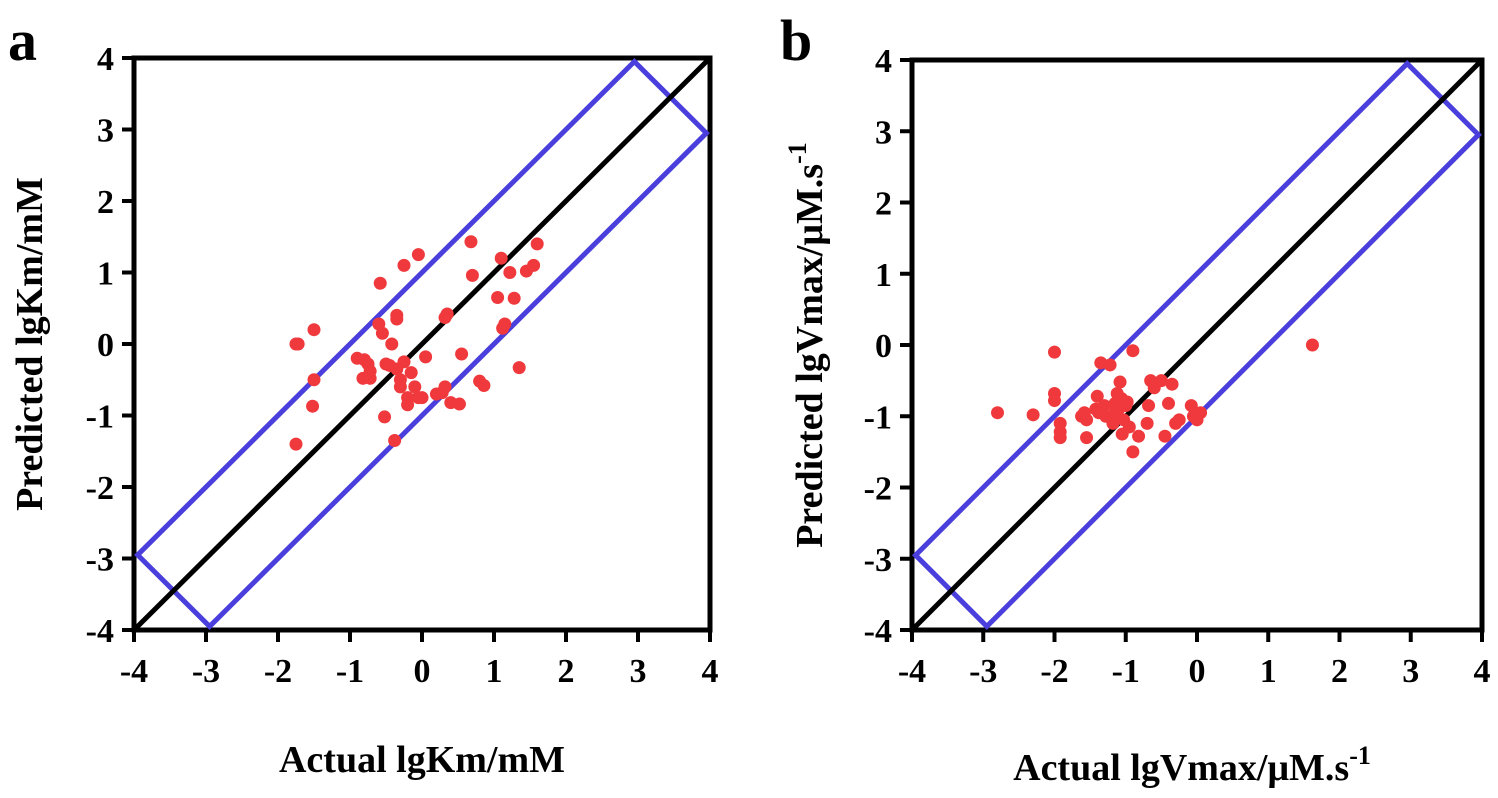 This screenshot has width=1498, height=798. Describe the element at coordinates (134, 671) in the screenshot. I see `panel-a-x-tick-label: -4` at that location.